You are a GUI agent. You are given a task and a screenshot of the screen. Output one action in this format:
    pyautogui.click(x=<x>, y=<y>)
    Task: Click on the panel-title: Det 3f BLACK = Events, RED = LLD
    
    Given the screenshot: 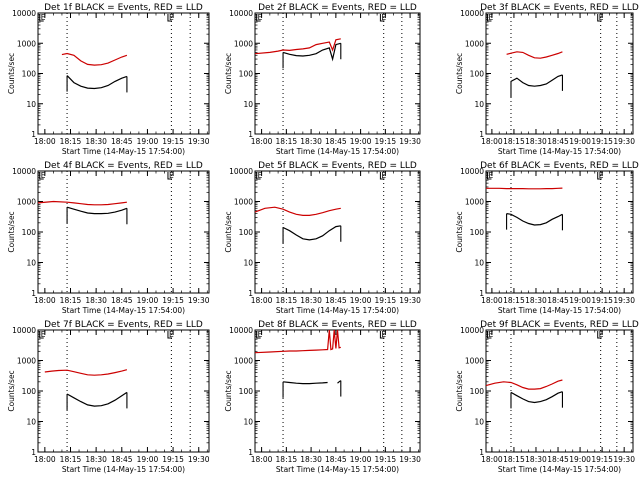 What is the action you would take?
    pyautogui.click(x=559, y=8)
    